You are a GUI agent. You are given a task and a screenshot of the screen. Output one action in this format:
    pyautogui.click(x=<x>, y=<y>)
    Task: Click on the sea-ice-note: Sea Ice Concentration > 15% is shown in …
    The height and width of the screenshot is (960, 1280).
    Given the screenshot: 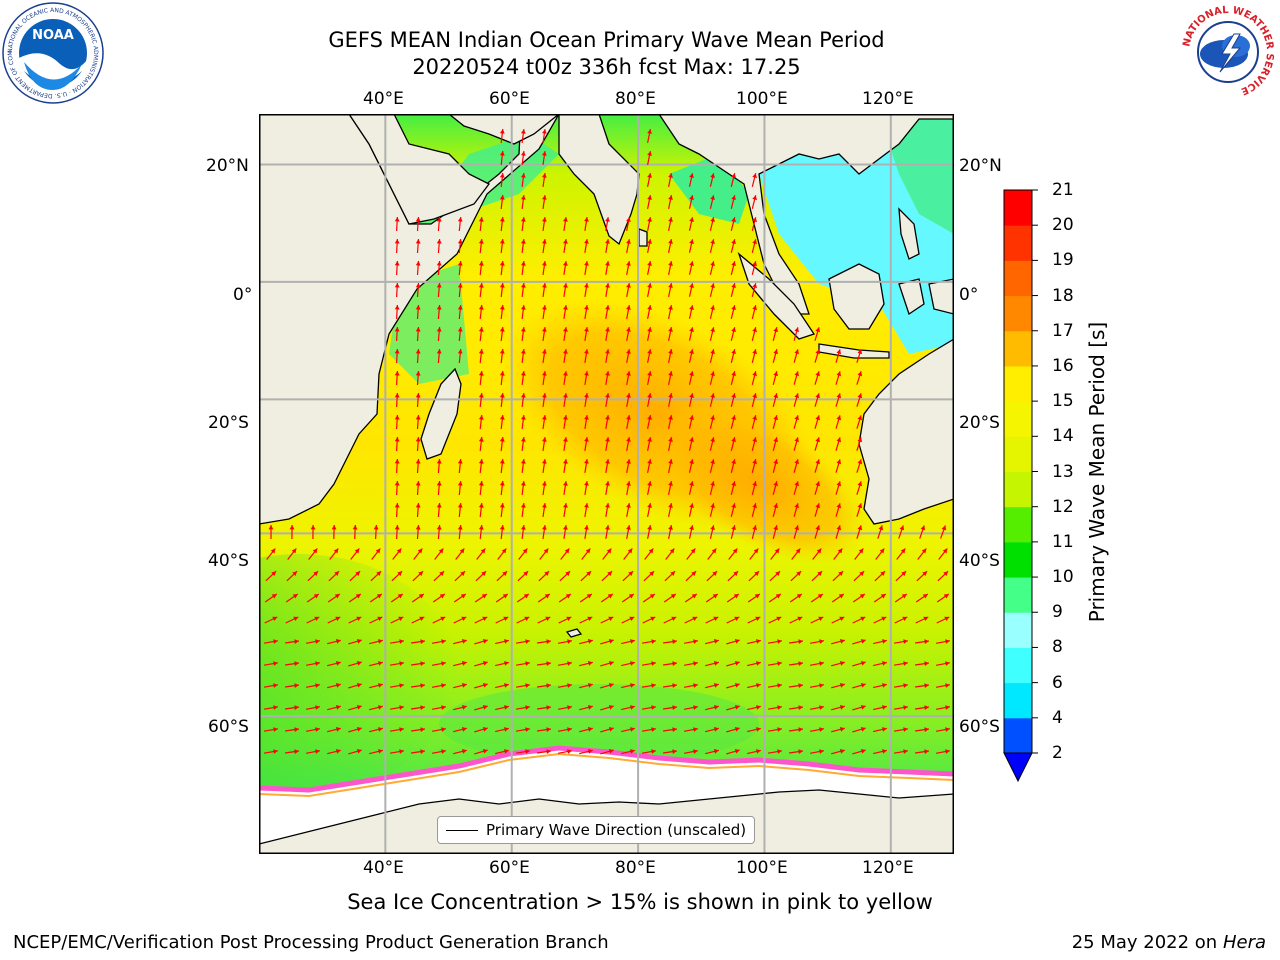 What is the action you would take?
    pyautogui.click(x=640, y=902)
    